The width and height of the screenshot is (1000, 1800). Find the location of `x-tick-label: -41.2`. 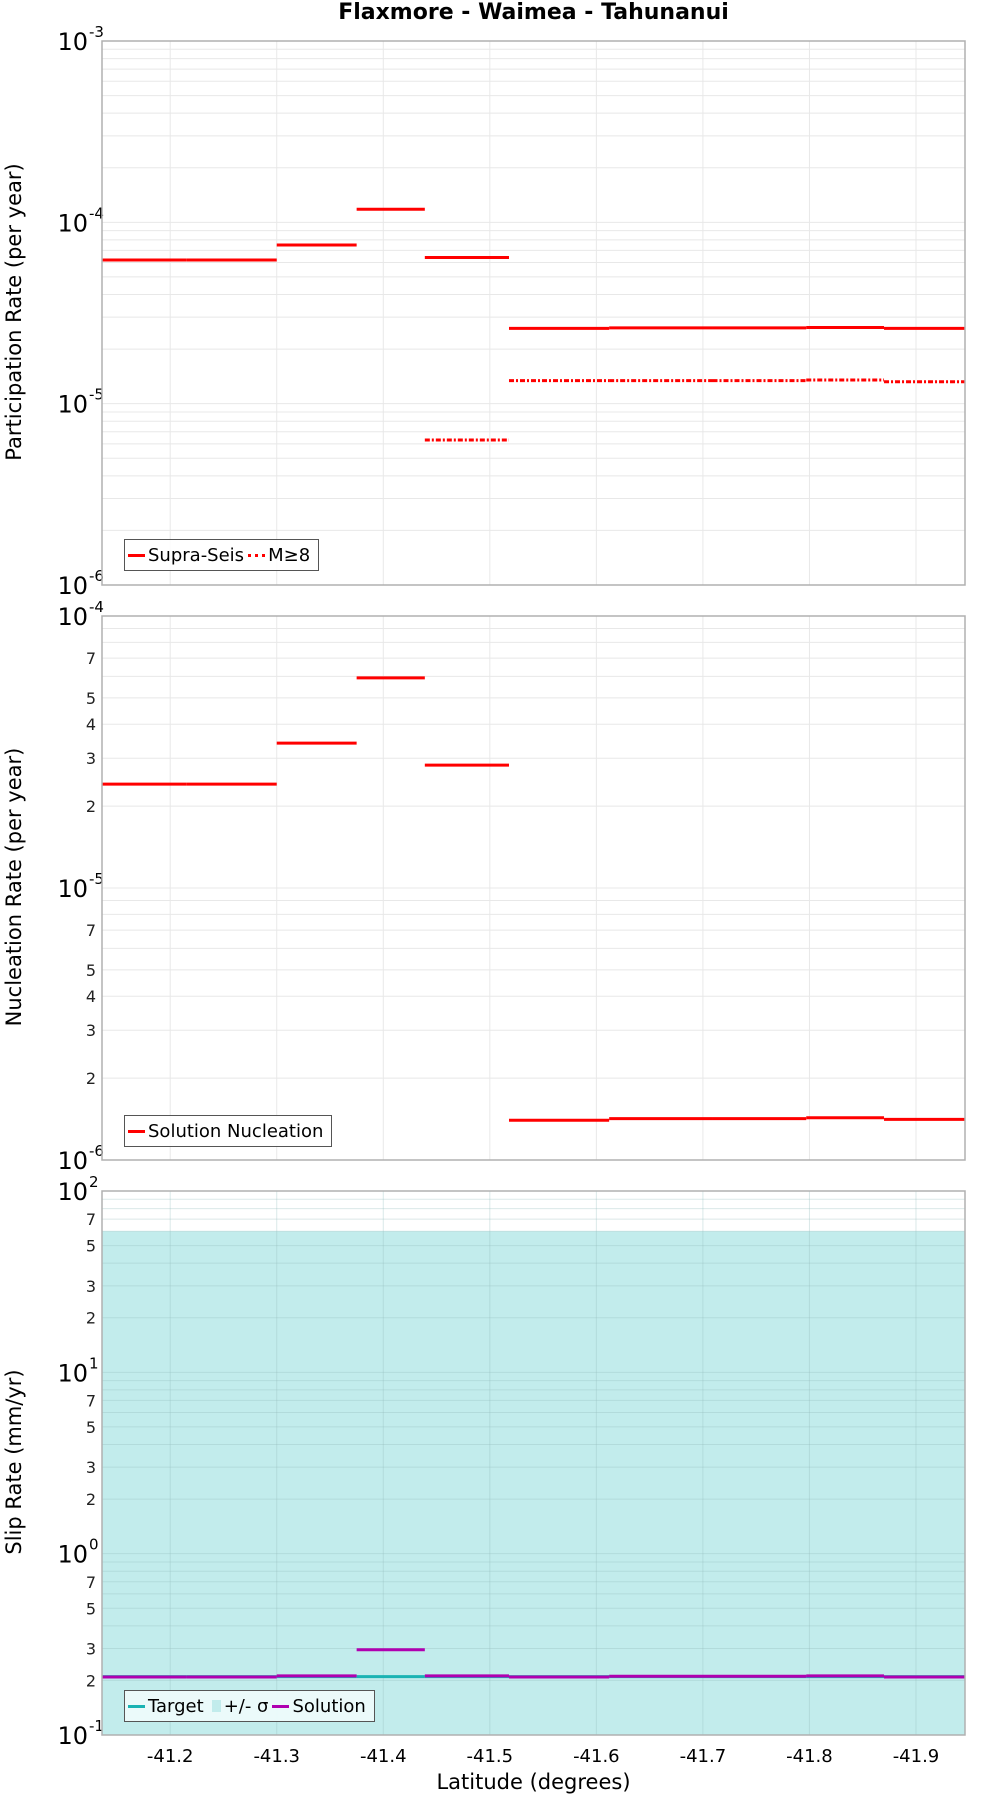

x-tick-label: -41.2 is located at coordinates (170, 1756).